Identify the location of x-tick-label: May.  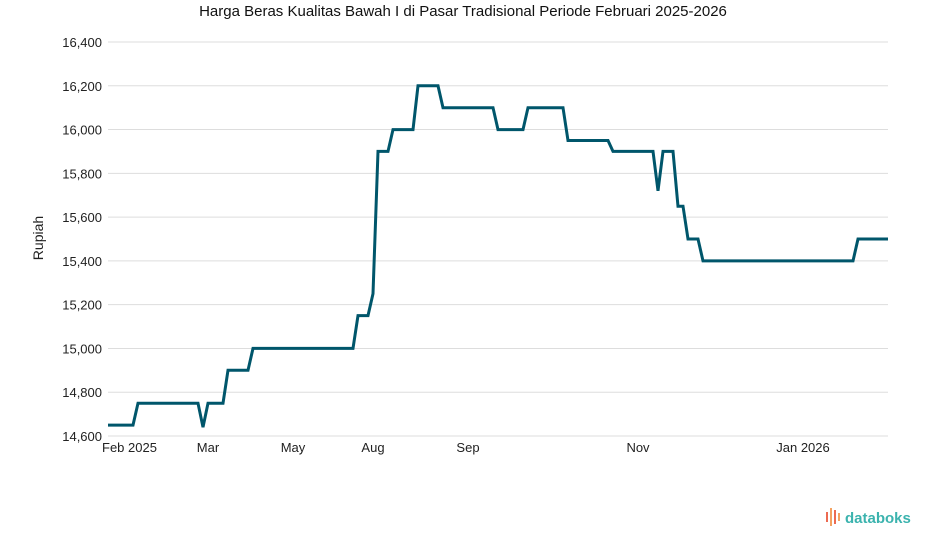
(293, 447).